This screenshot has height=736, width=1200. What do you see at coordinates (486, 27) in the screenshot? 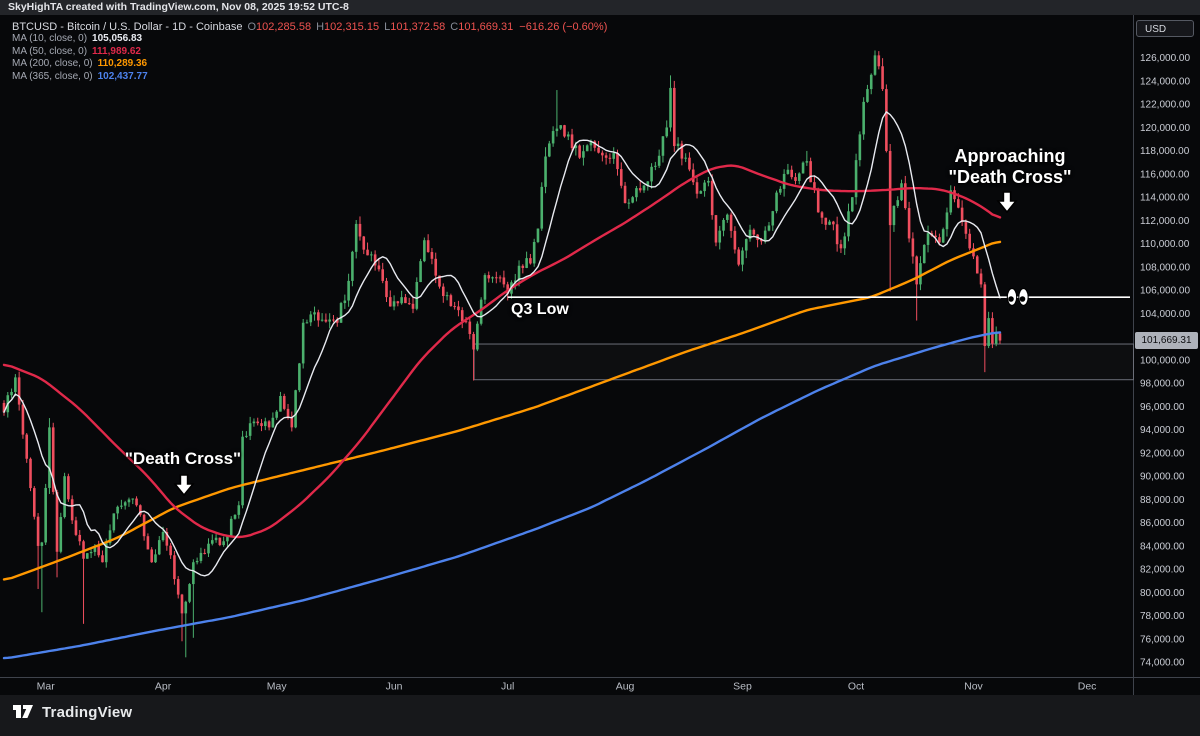
I see `ohlc-value: 101,669.31` at bounding box center [486, 27].